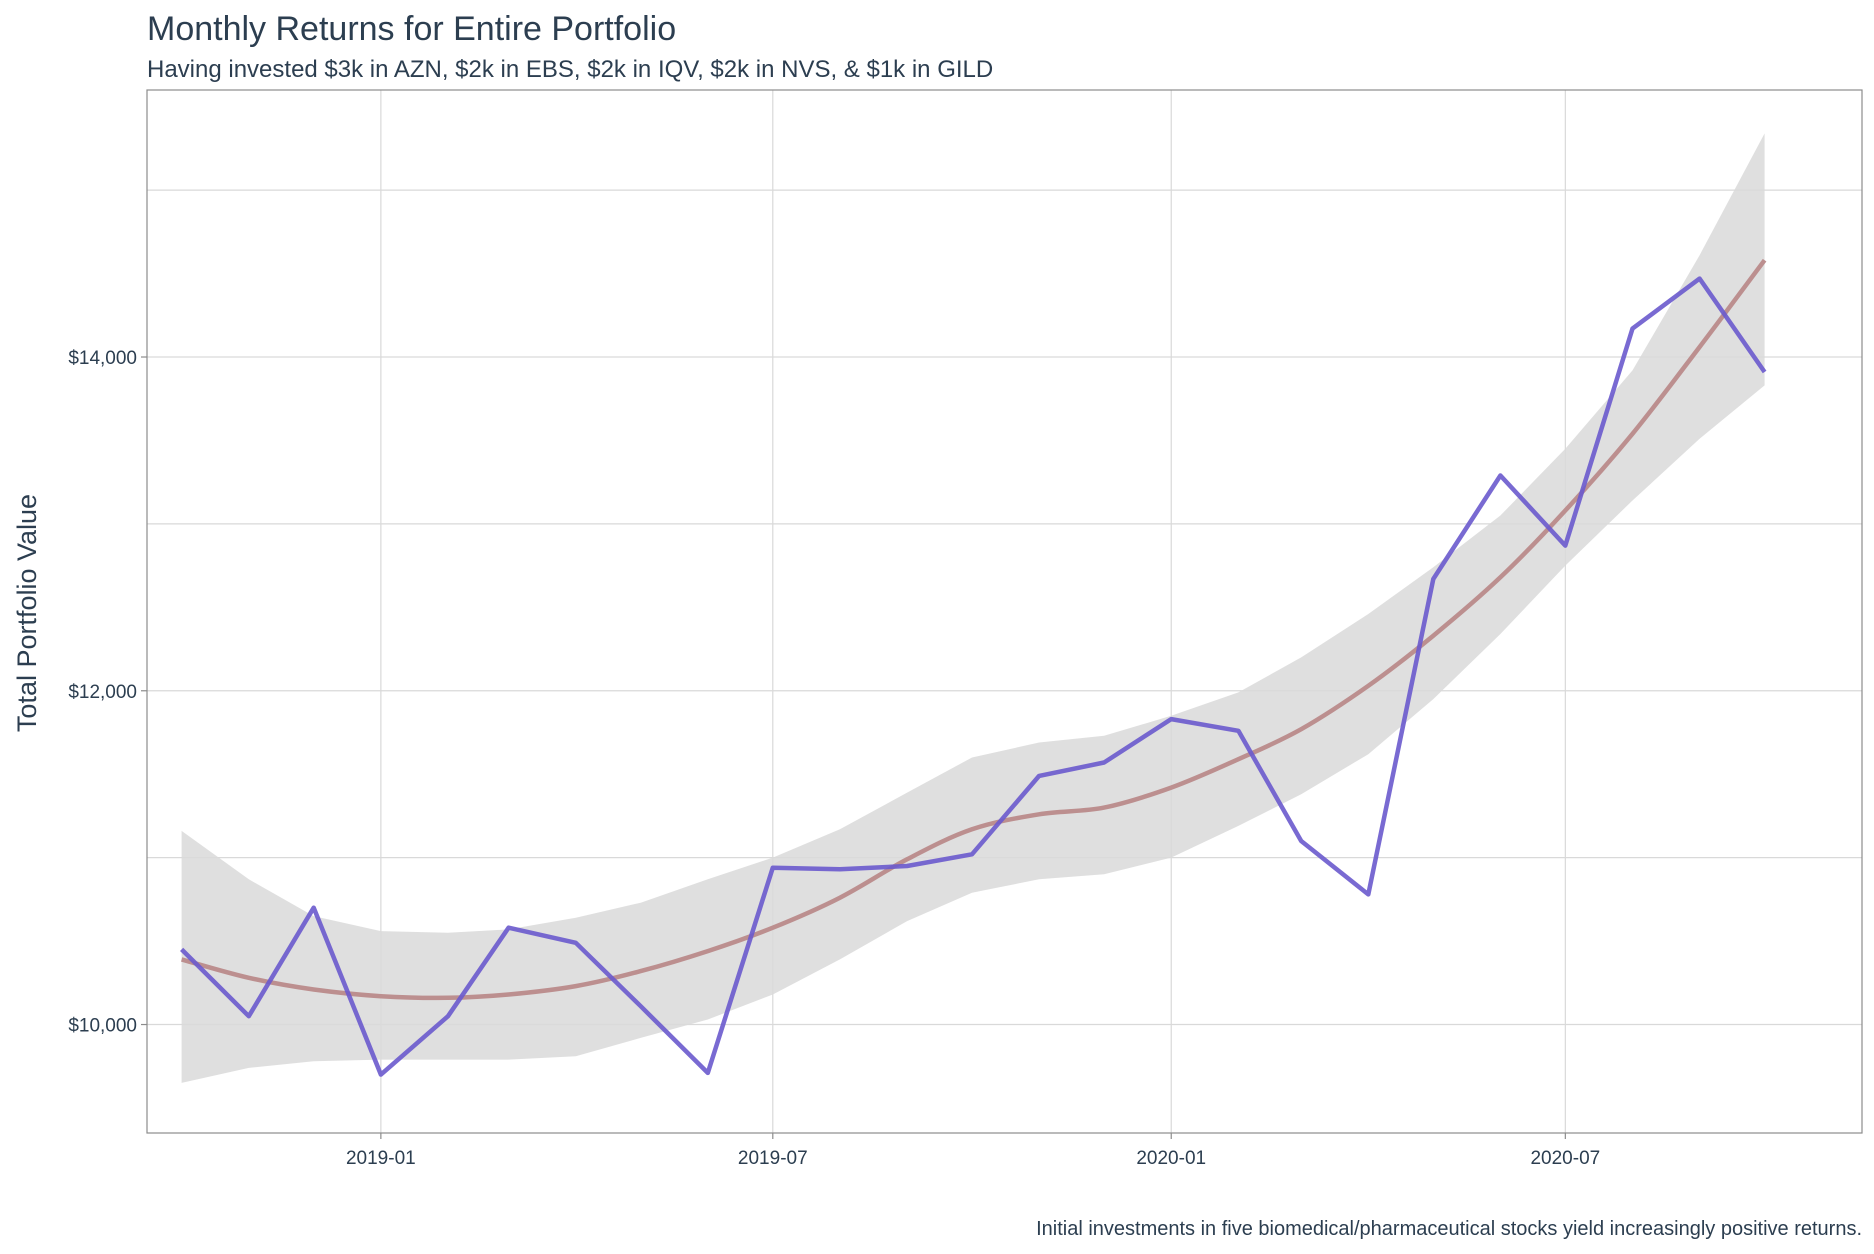 The image size is (1874, 1254). Describe the element at coordinates (102, 1026) in the screenshot. I see `y-tick-label: $10,000` at that location.